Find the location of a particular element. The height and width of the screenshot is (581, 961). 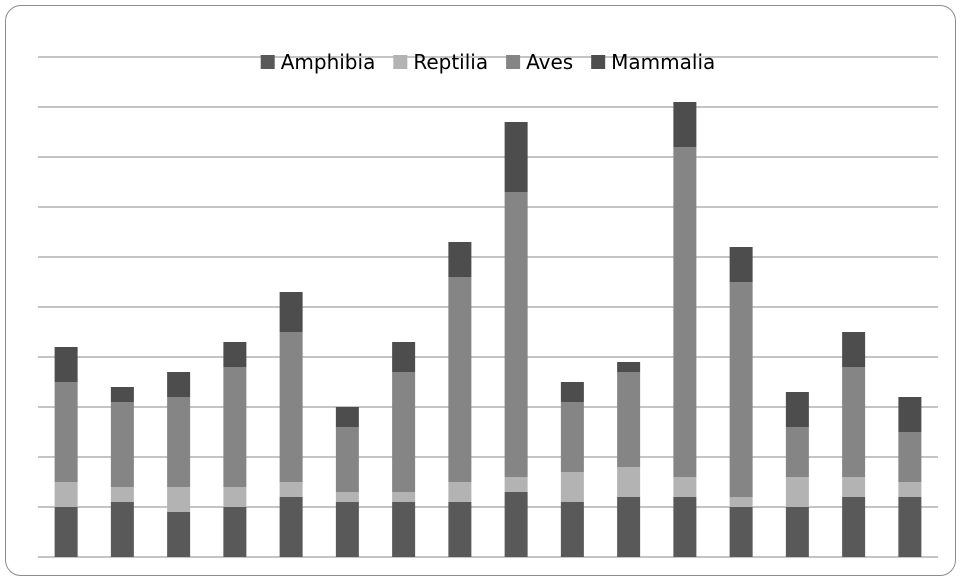

legend-label-reptilia: Reptilia is located at coordinates (450, 62).